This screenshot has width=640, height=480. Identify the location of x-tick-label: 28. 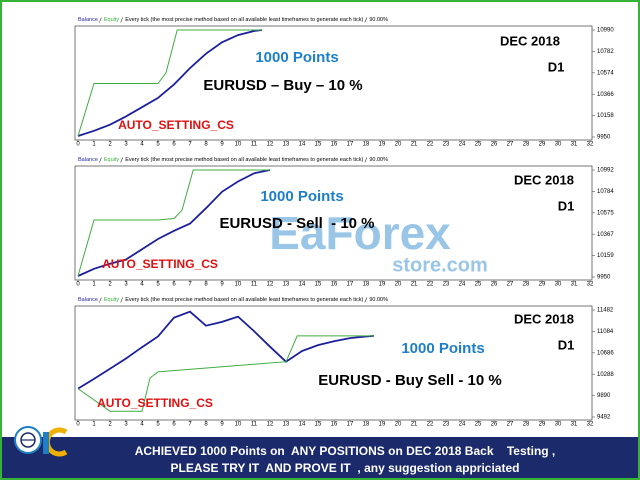
(526, 425).